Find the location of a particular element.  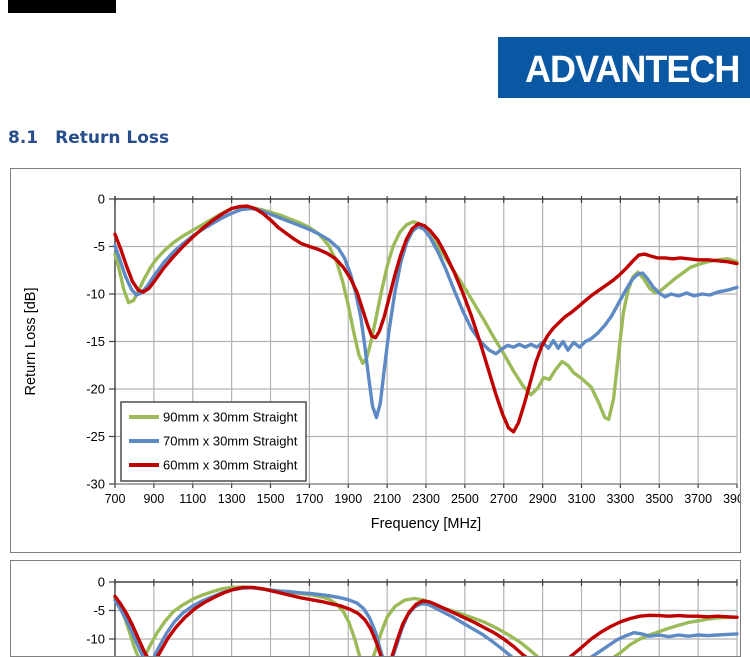

y-tick-label: -15 is located at coordinates (95, 341).